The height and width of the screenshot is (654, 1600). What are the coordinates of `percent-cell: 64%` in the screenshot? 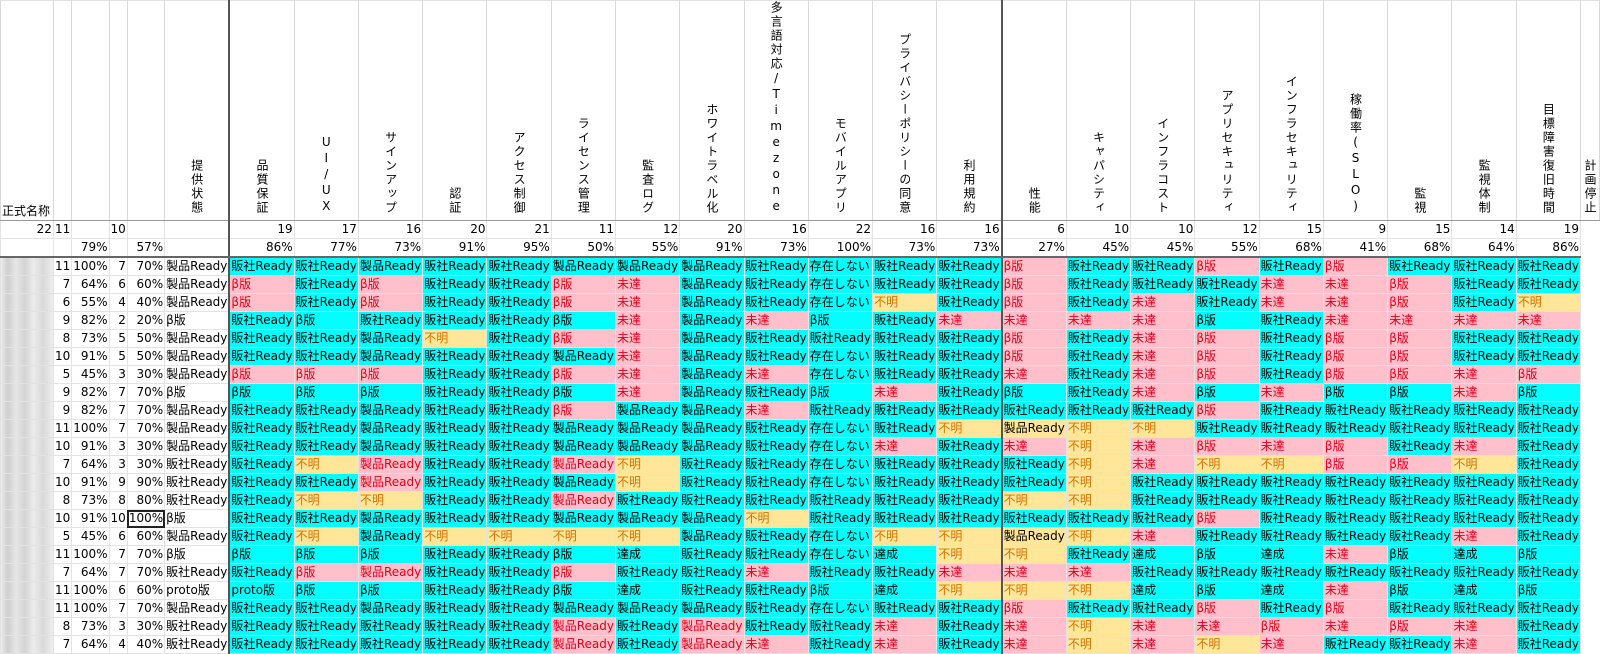 It's located at (1484, 248).